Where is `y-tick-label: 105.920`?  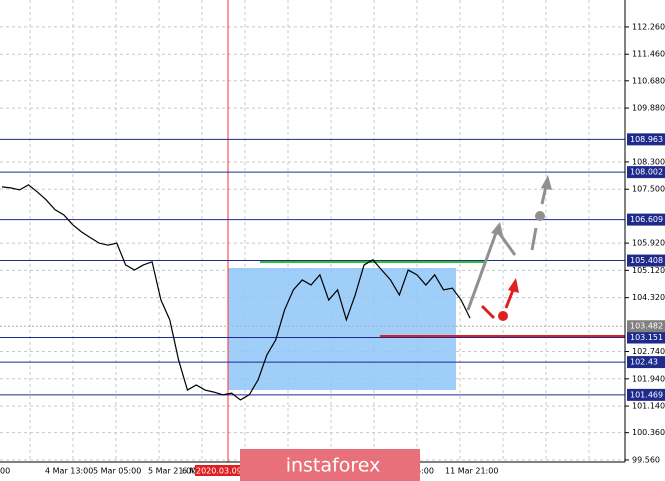
y-tick-label: 105.920 is located at coordinates (648, 243).